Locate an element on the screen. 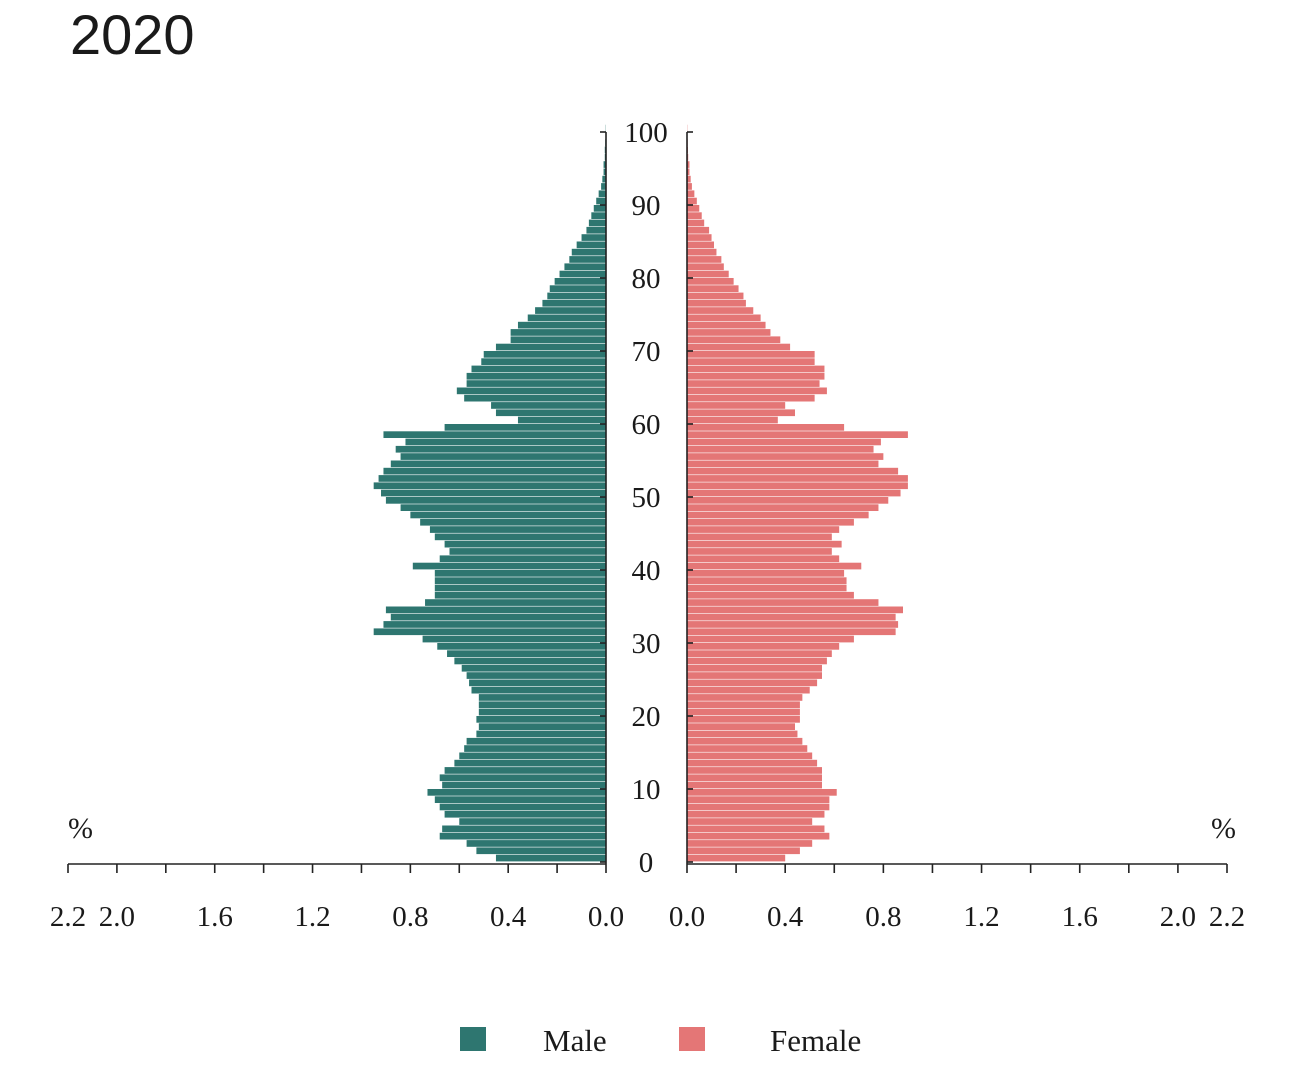 Image resolution: width=1291 pixels, height=1080 pixels. y-tick-label-70: 70 is located at coordinates (646, 352).